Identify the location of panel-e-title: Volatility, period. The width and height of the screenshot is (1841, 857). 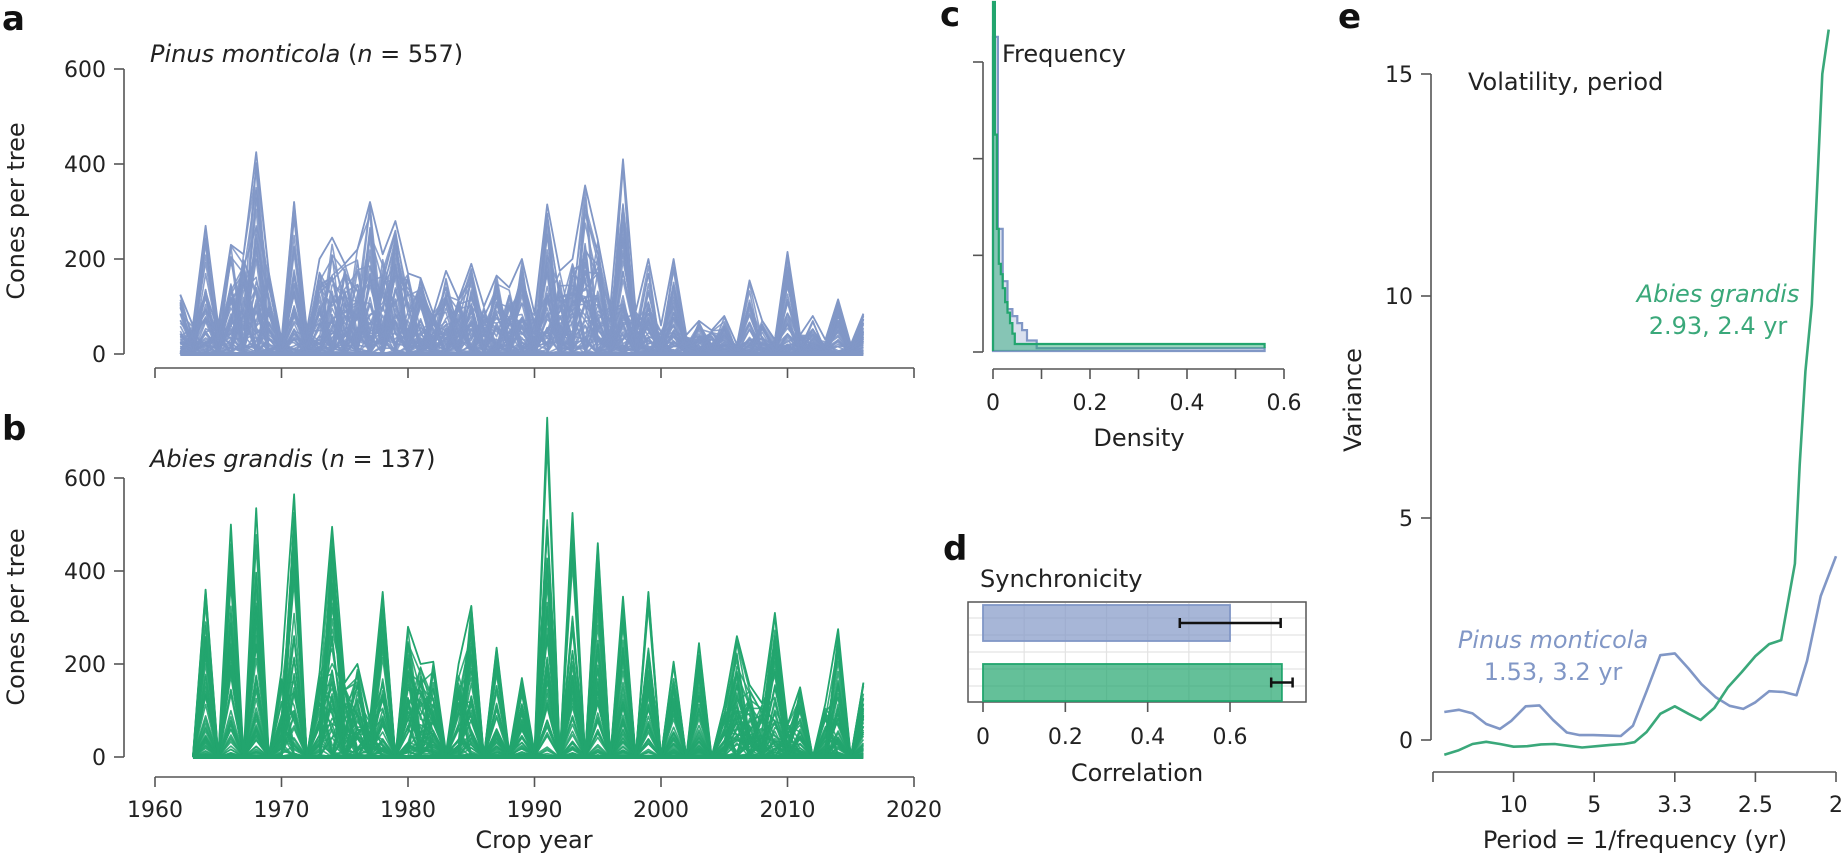
(1565, 82).